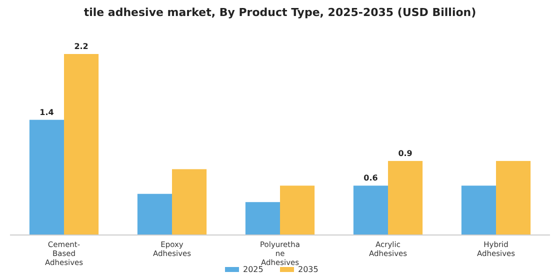 Image resolution: width=560 pixels, height=280 pixels. I want to click on legend-label: 2035, so click(308, 269).